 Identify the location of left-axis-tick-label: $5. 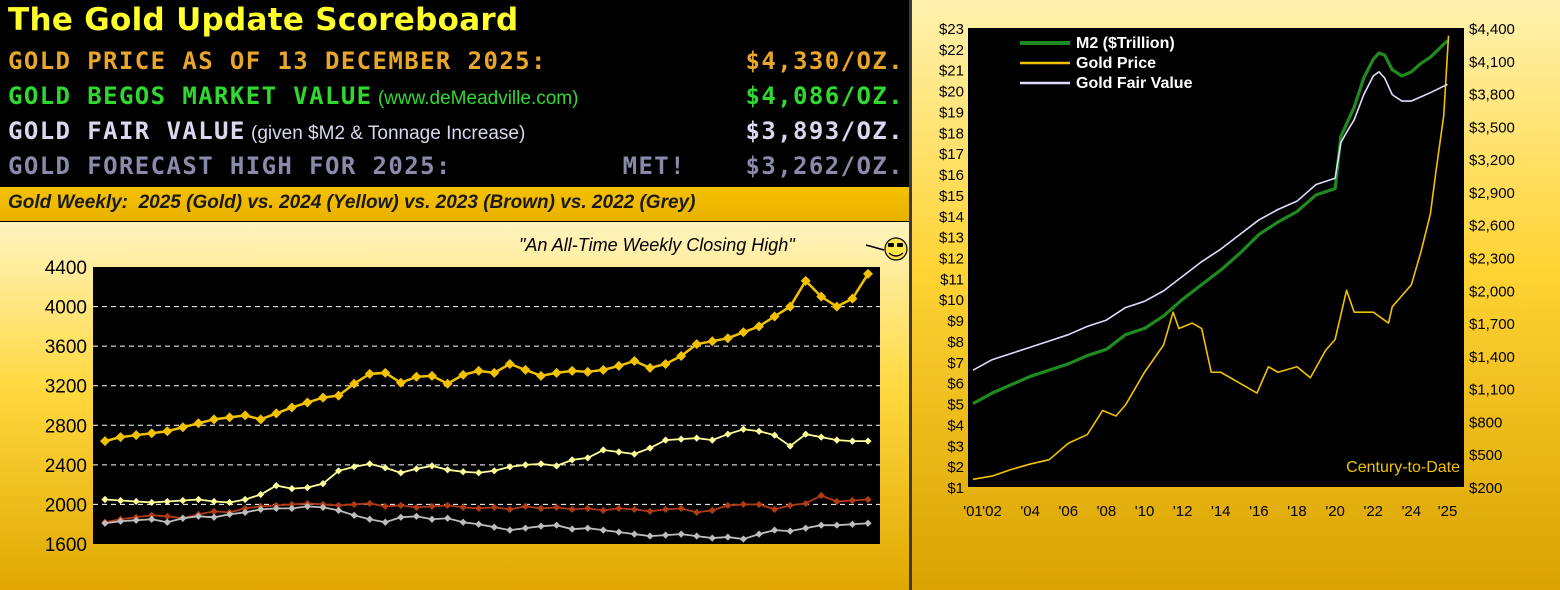
(955, 405).